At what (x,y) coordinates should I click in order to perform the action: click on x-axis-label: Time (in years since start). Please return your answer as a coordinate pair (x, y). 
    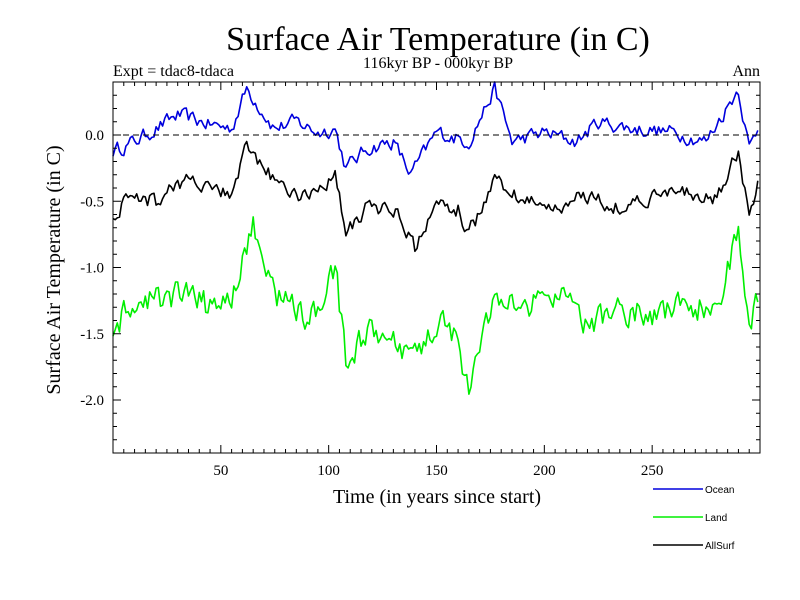
    Looking at the image, I should click on (437, 497).